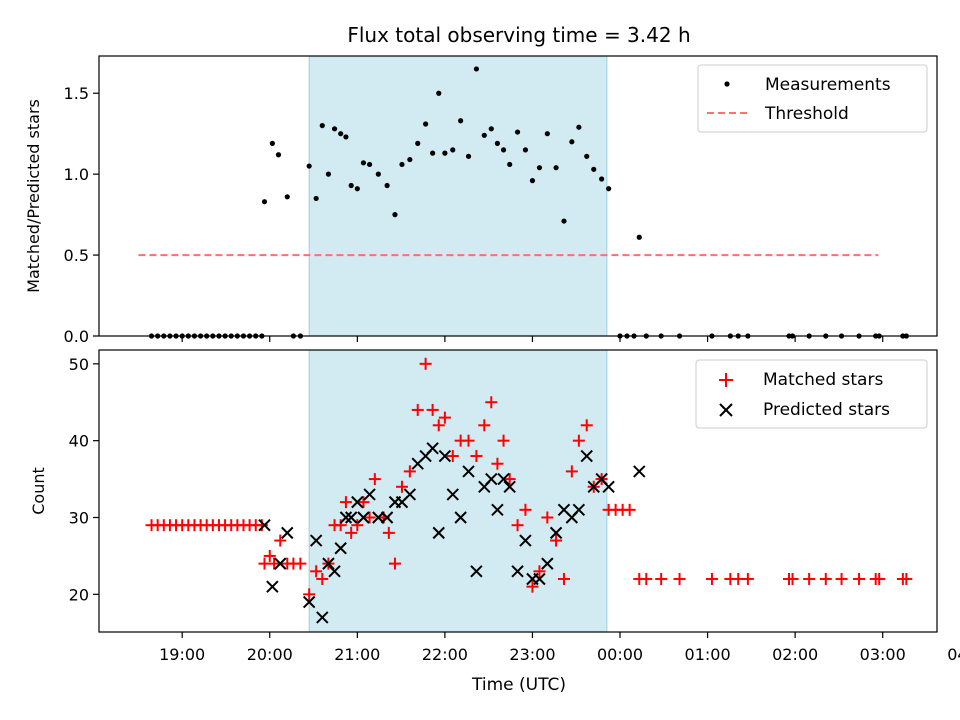 The image size is (960, 720). What do you see at coordinates (727, 84) in the screenshot?
I see `legend-marker-measurements` at bounding box center [727, 84].